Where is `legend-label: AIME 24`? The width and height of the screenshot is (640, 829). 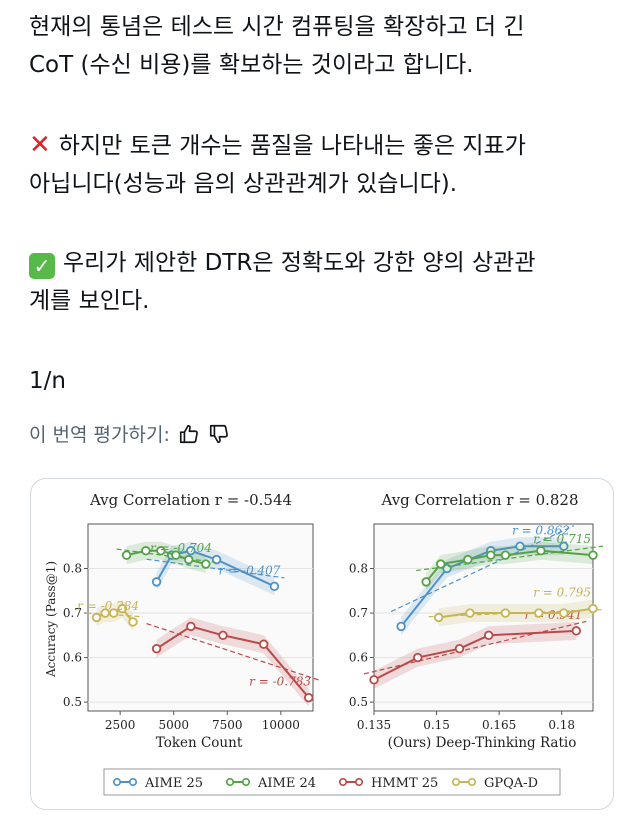 legend-label: AIME 24 is located at coordinates (286, 783).